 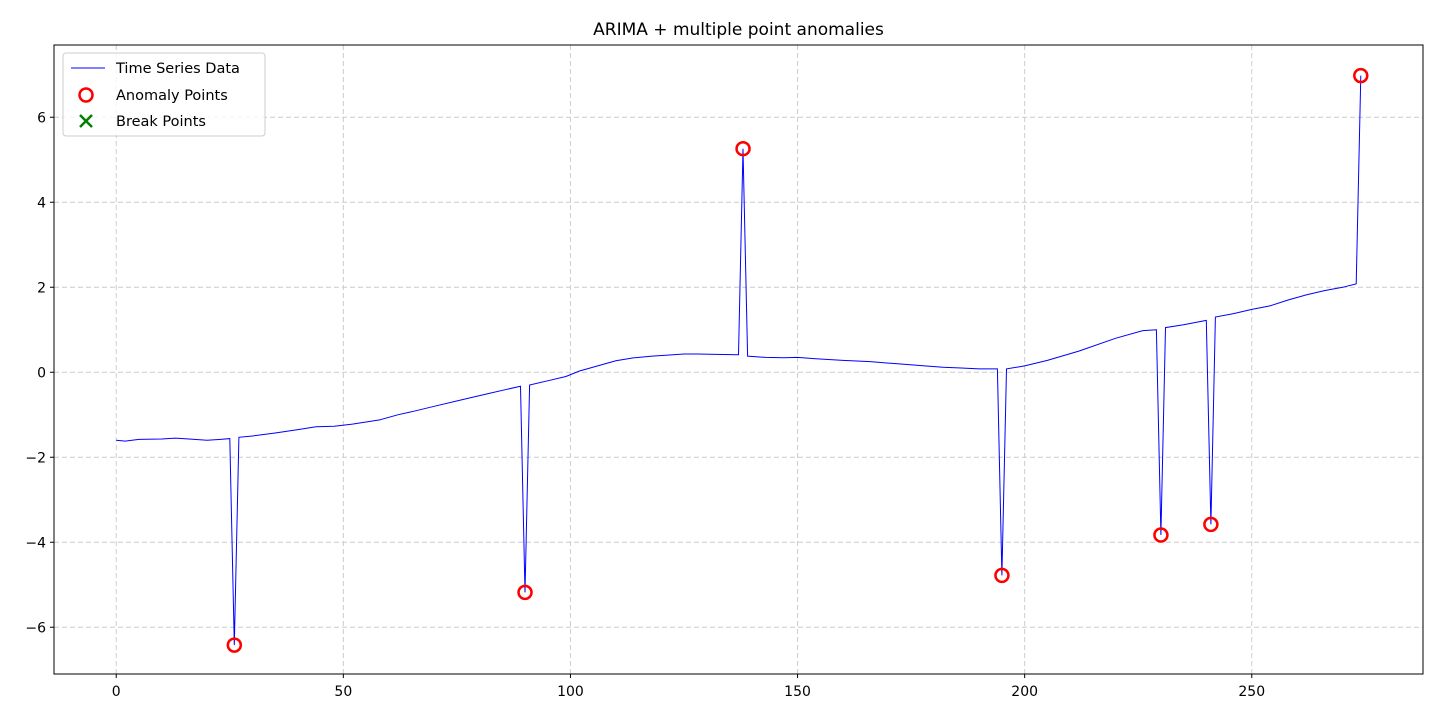 What do you see at coordinates (86, 95) in the screenshot?
I see `legend-circle-marker` at bounding box center [86, 95].